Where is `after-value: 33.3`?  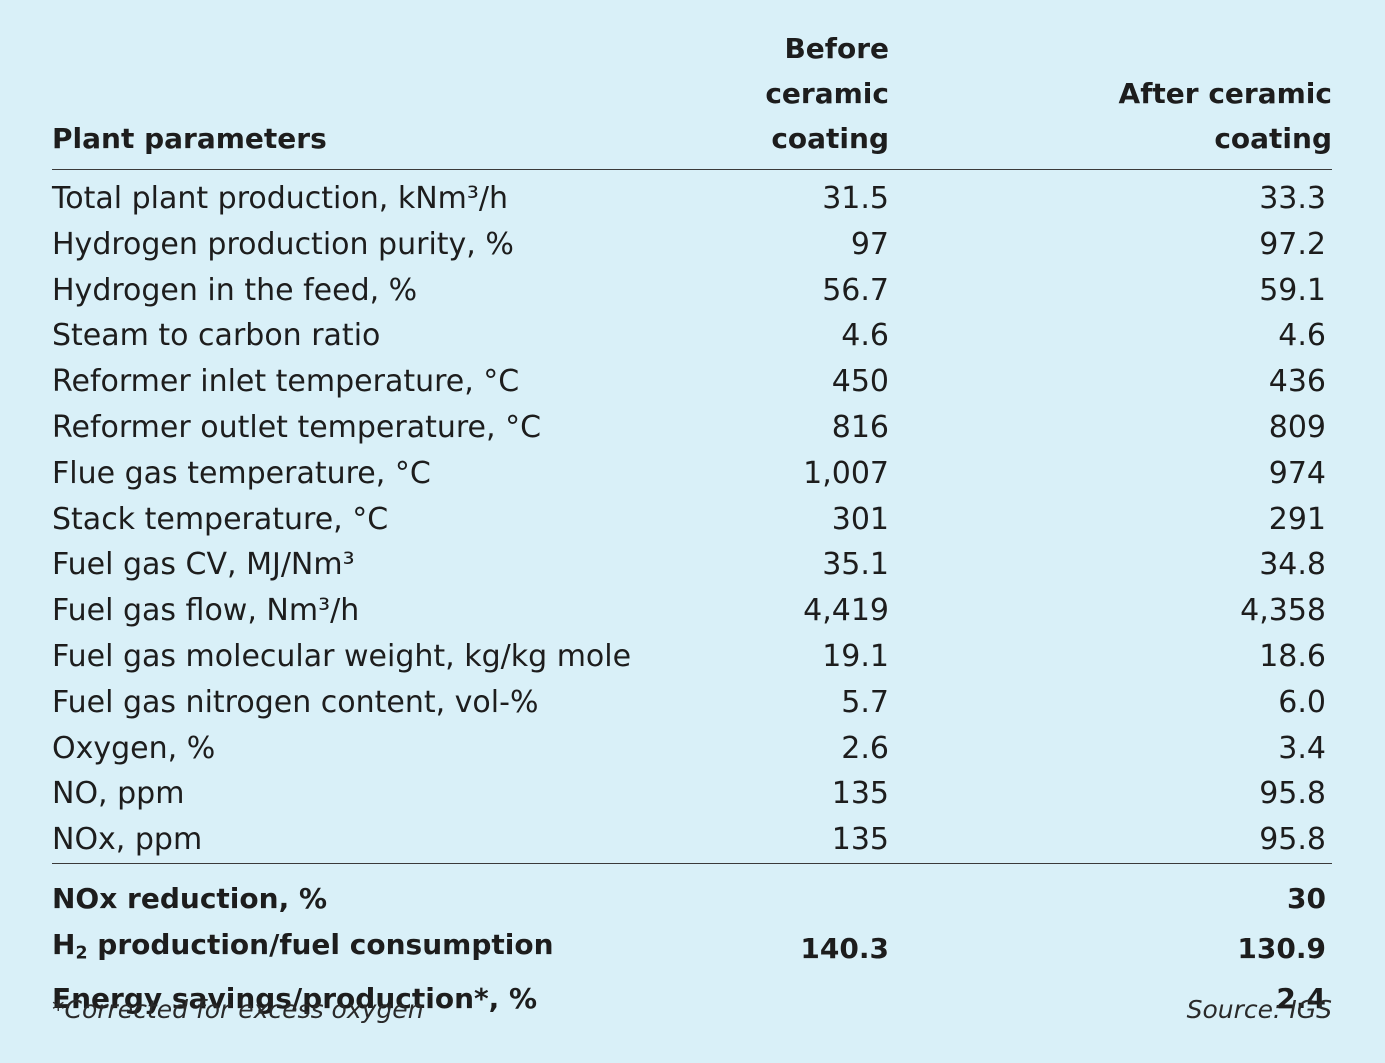
after-value: 33.3 is located at coordinates (1292, 198).